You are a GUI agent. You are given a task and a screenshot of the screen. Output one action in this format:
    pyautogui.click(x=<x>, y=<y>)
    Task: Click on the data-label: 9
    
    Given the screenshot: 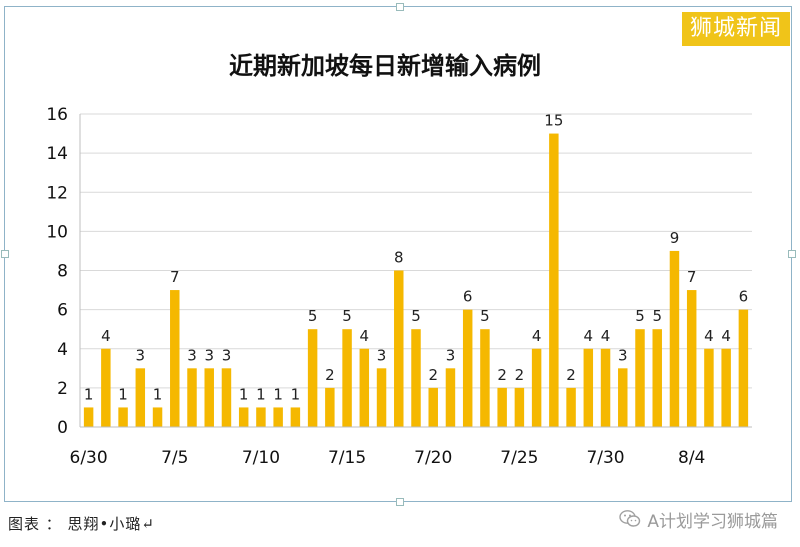 What is the action you would take?
    pyautogui.click(x=675, y=238)
    